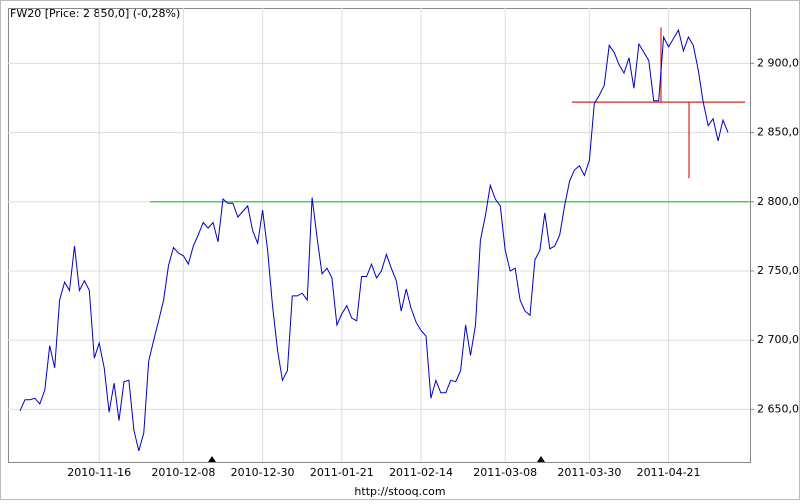 The width and height of the screenshot is (800, 504). I want to click on y-tick-label: 2 750,0, so click(778, 270).